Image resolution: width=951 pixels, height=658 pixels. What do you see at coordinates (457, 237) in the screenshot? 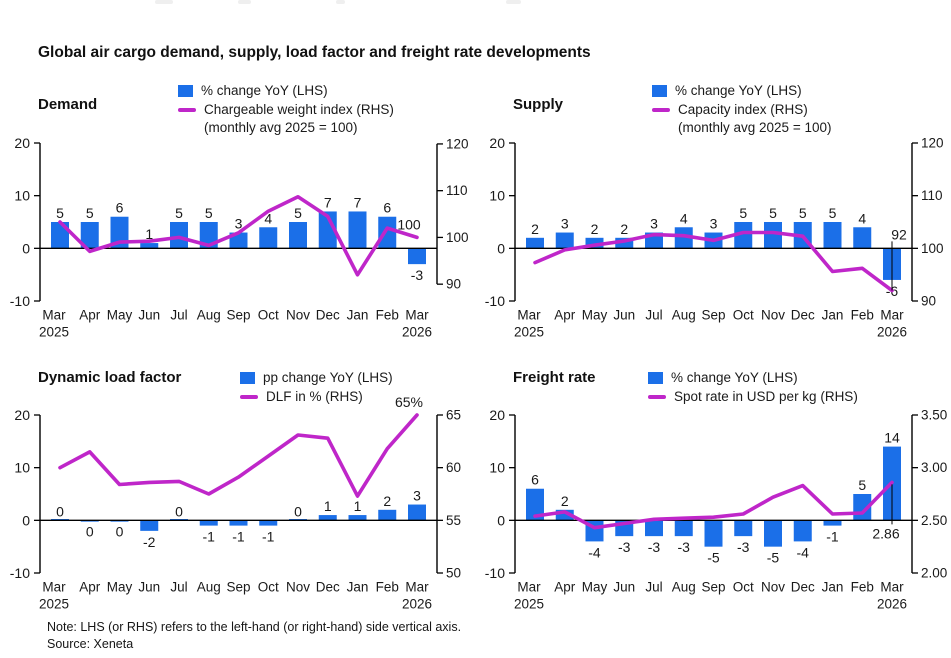
I see `y-axis-right-label: 100` at bounding box center [457, 237].